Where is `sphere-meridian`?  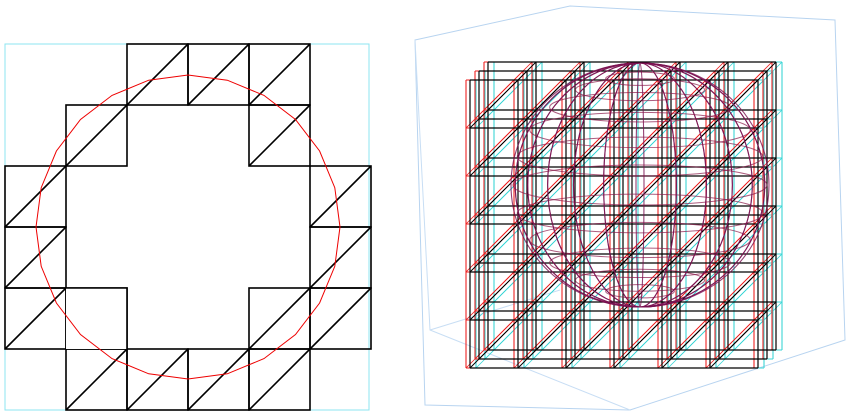 sphere-meridian is located at coordinates (640, 185).